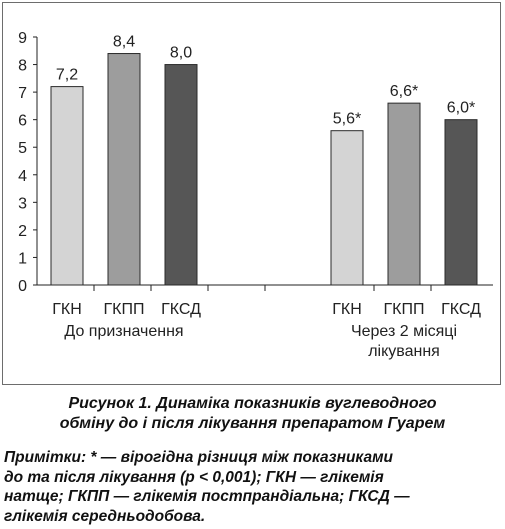 The width and height of the screenshot is (505, 529). Describe the element at coordinates (404, 91) in the screenshot. I see `bar-value-label: 6,6*` at that location.